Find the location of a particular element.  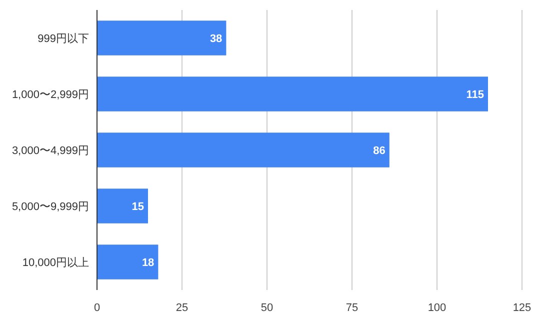

data-label: 15 is located at coordinates (138, 207).